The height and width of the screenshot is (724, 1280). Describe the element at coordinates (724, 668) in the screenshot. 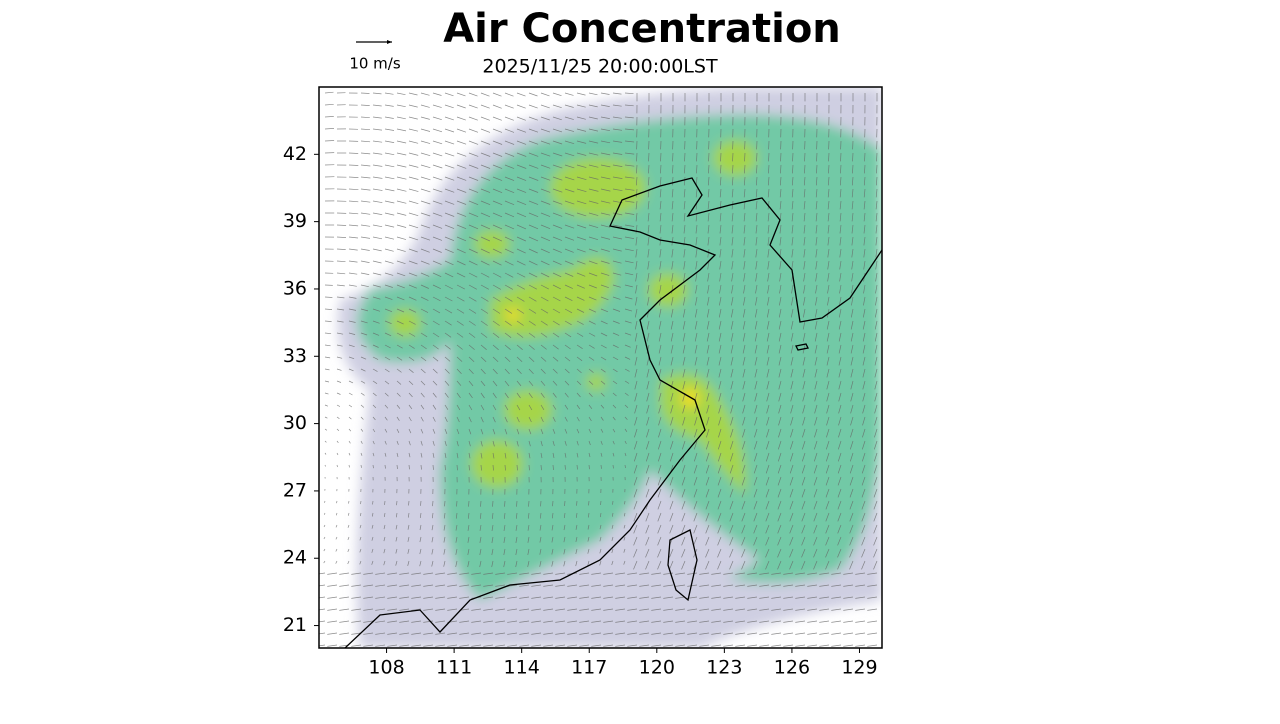

I see `x-tick-label: 123` at that location.